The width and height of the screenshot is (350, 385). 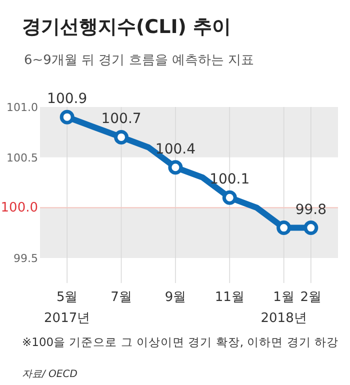 I want to click on text: 자료/ OECD, so click(x=50, y=374).